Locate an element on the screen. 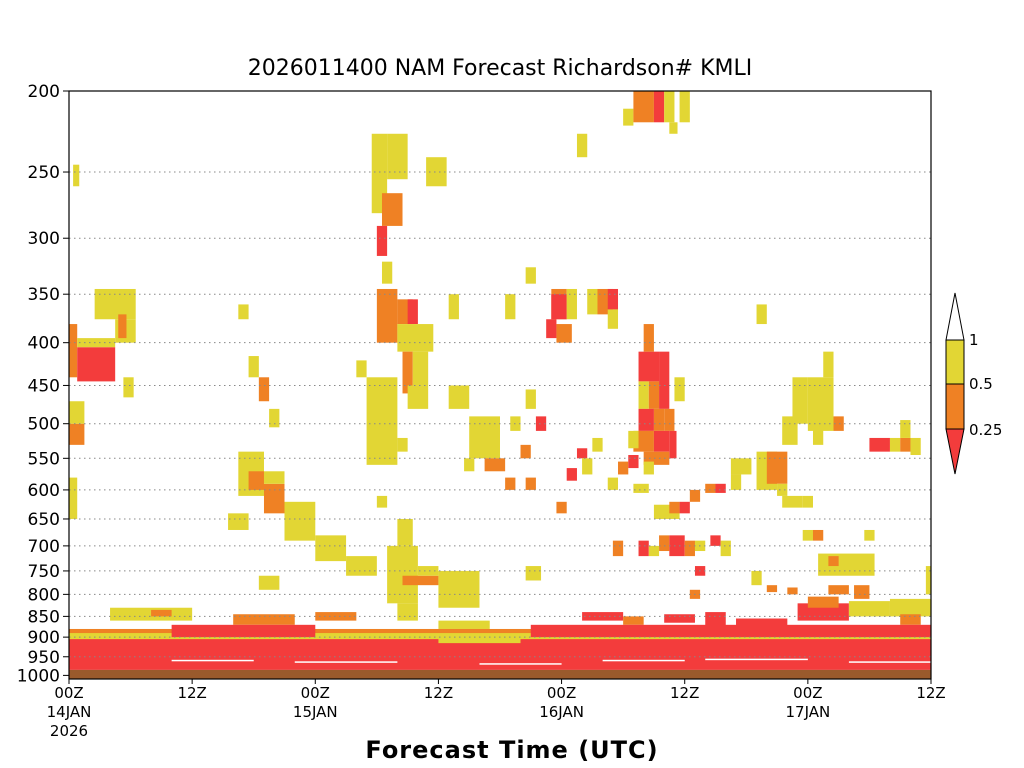 The width and height of the screenshot is (1024, 768). y-tick-label: 450 is located at coordinates (44, 386).